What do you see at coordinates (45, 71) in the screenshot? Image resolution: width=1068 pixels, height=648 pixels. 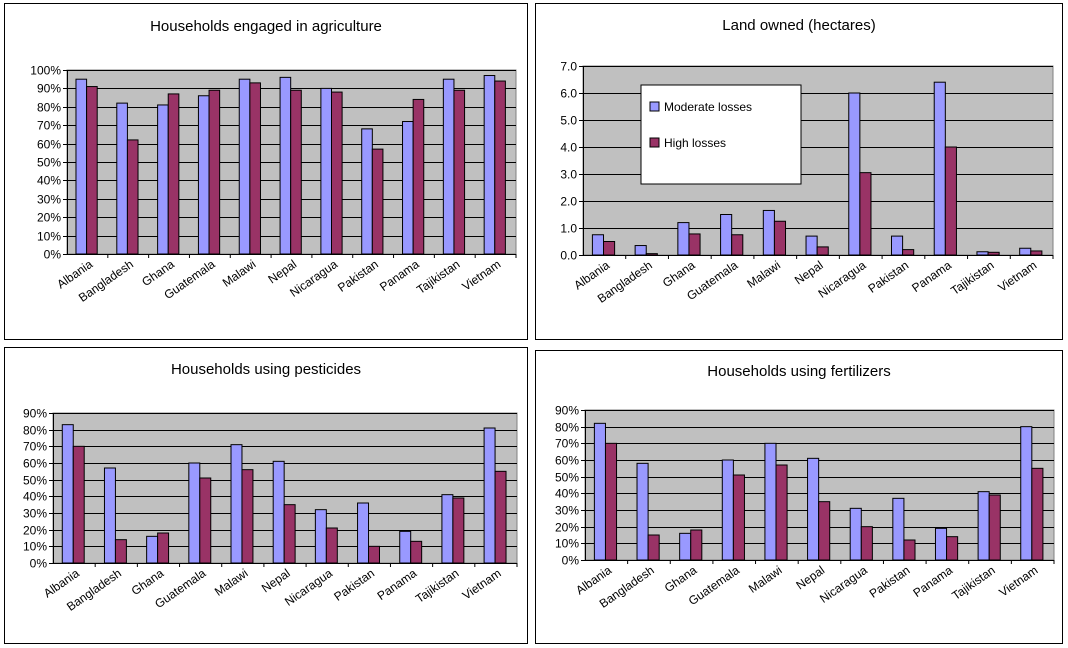 I see `y-tick-label: 100%` at bounding box center [45, 71].